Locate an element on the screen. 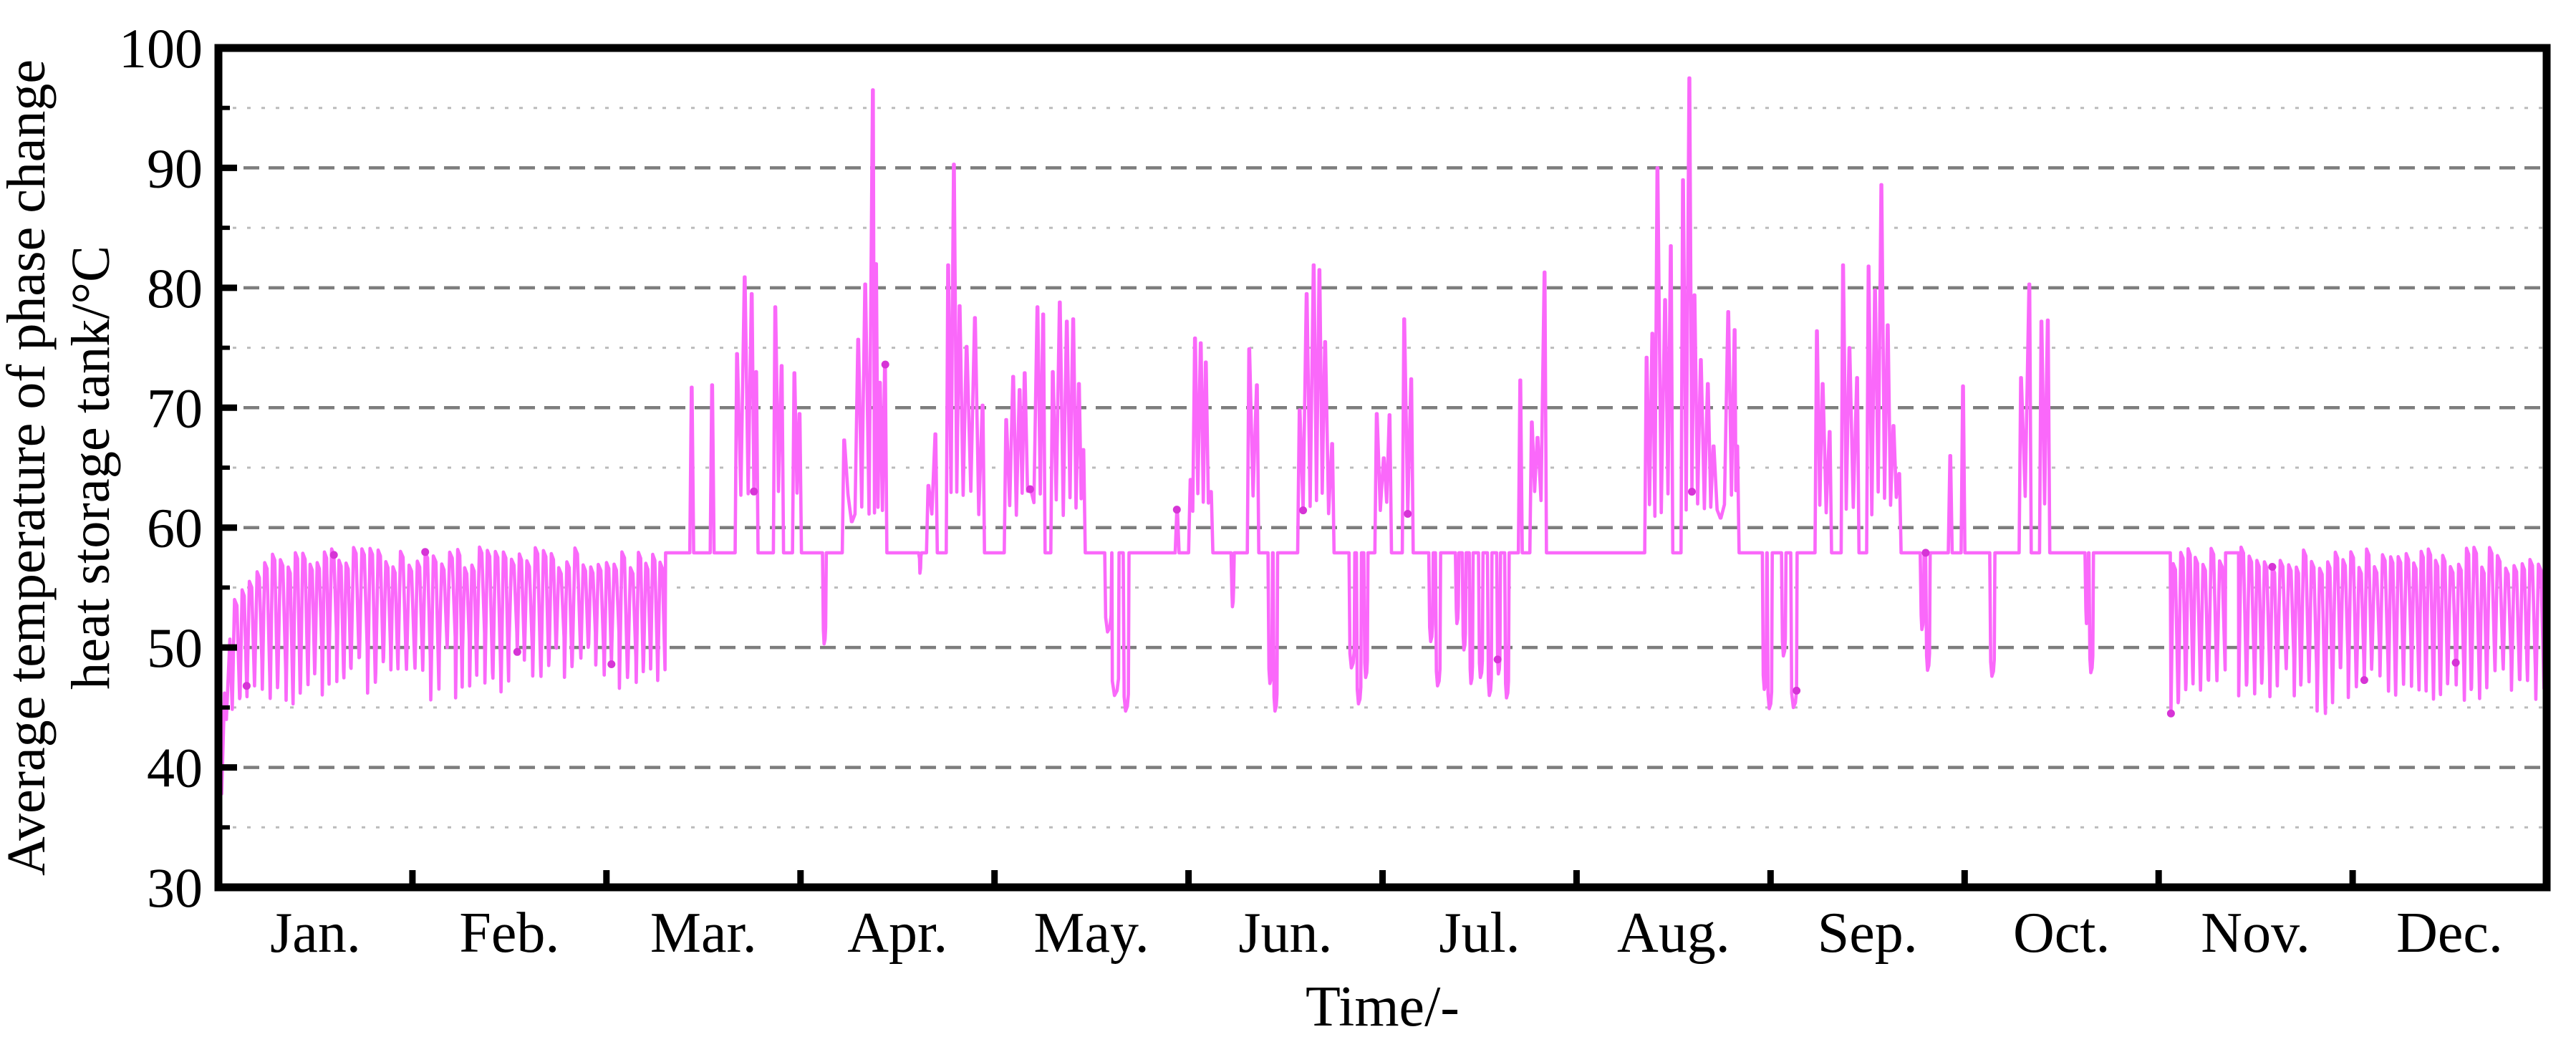 The width and height of the screenshot is (2576, 1042). month-label: Jan. is located at coordinates (315, 934).